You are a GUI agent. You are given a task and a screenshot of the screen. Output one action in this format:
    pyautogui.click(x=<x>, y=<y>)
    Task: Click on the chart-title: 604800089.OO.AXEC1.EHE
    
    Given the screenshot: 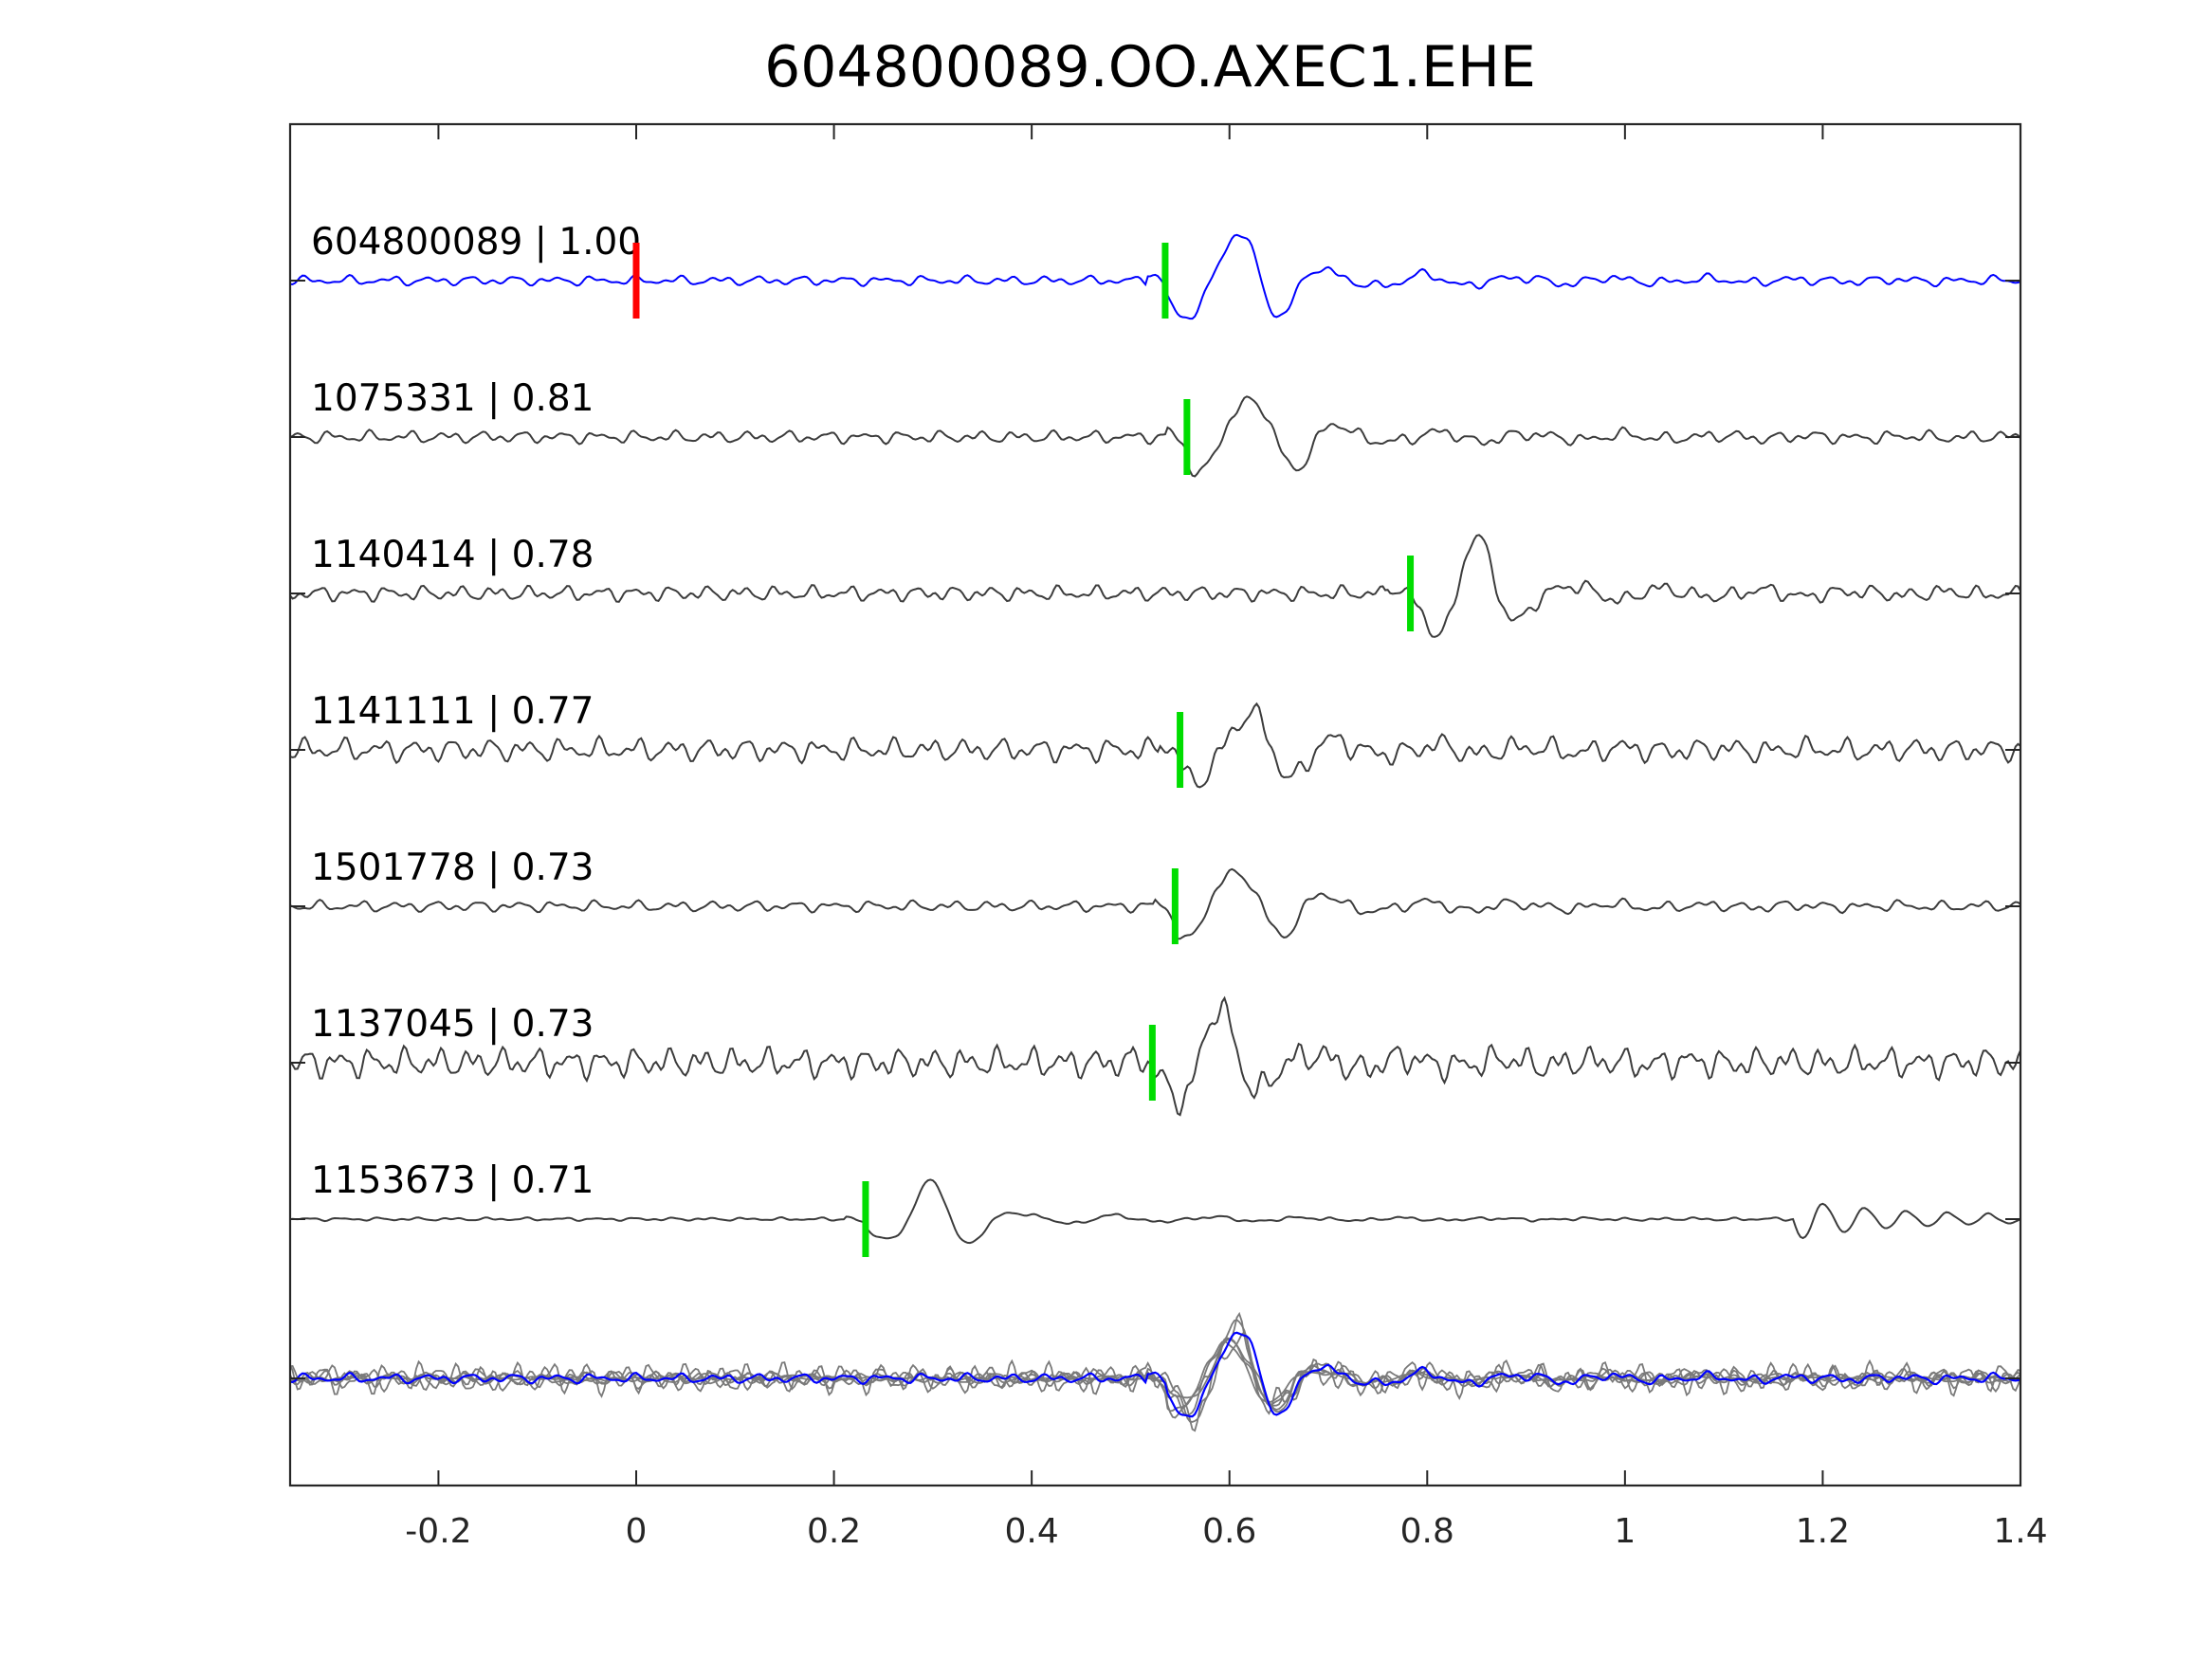 What is the action you would take?
    pyautogui.click(x=1150, y=67)
    